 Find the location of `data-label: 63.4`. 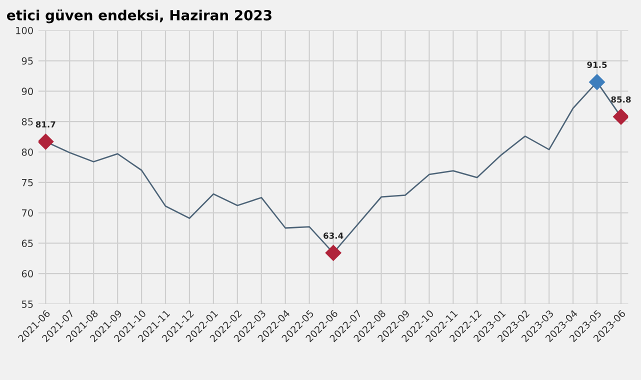

data-label: 63.4 is located at coordinates (334, 235).